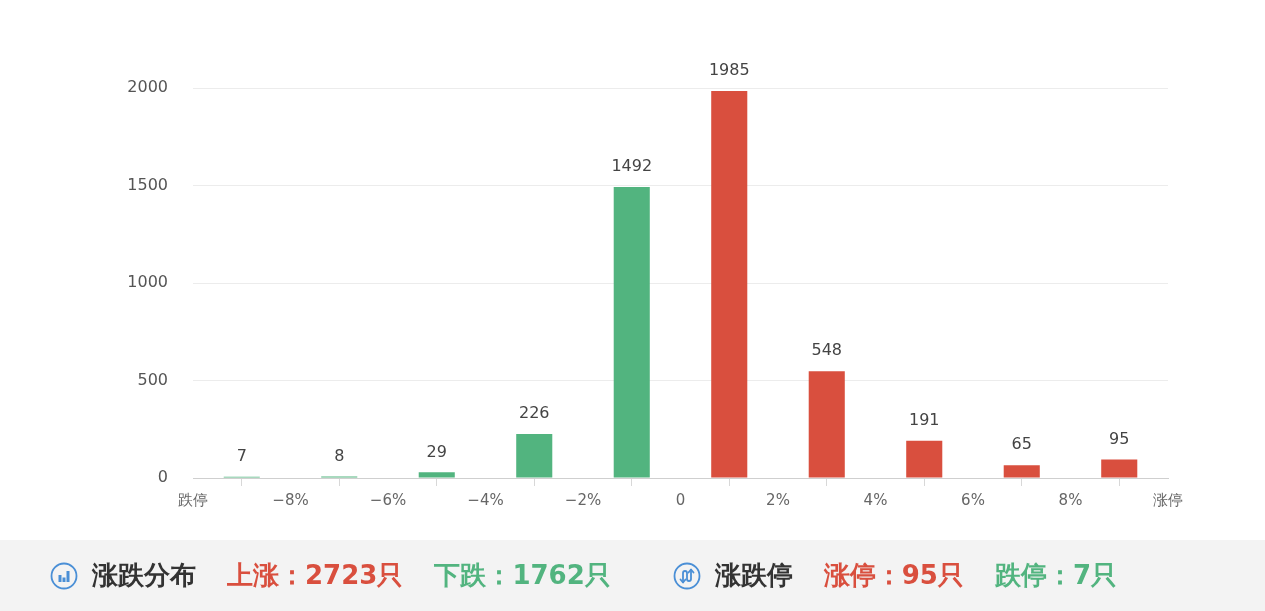 This screenshot has width=1265, height=611. Describe the element at coordinates (778, 499) in the screenshot. I see `x-tick-label: 2%` at that location.